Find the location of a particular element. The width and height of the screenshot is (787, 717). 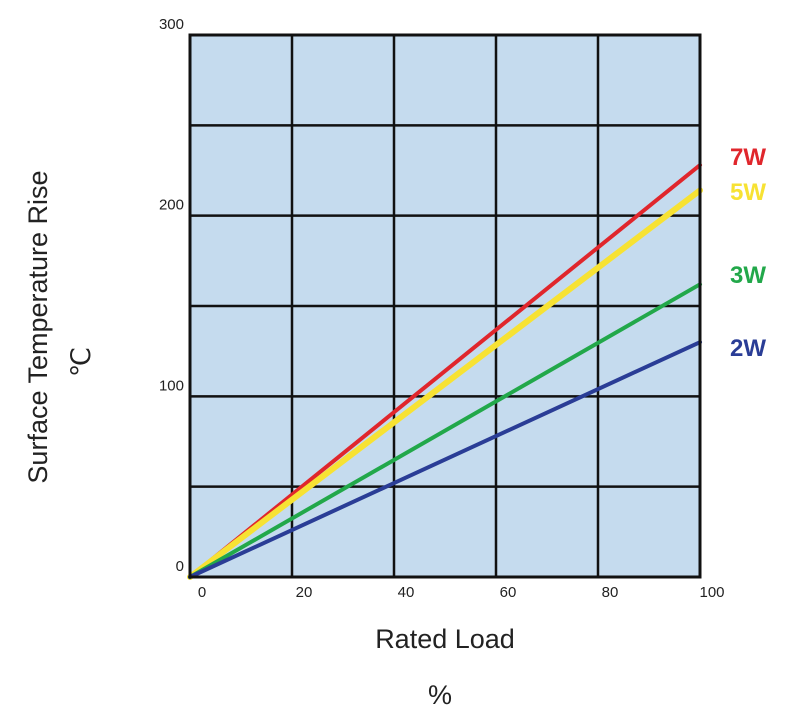

y-tick-labels: 0 100 200 300 is located at coordinates (171, 295).